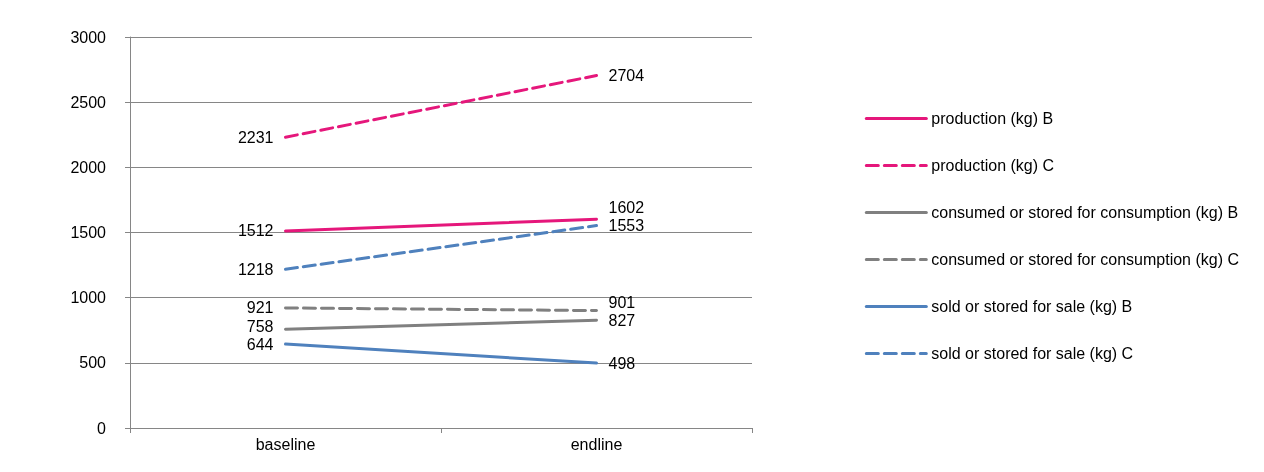  Describe the element at coordinates (88, 167) in the screenshot. I see `y-tick-label: 2000` at that location.